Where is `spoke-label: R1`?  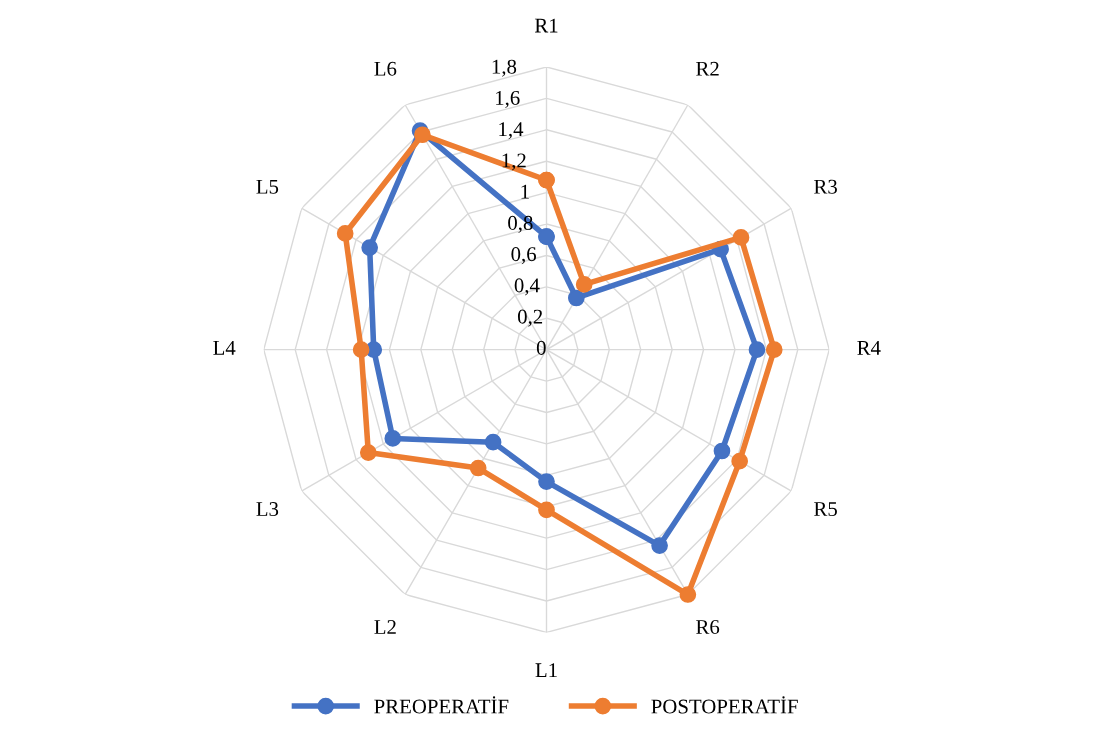
spoke-label: R1 is located at coordinates (546, 25).